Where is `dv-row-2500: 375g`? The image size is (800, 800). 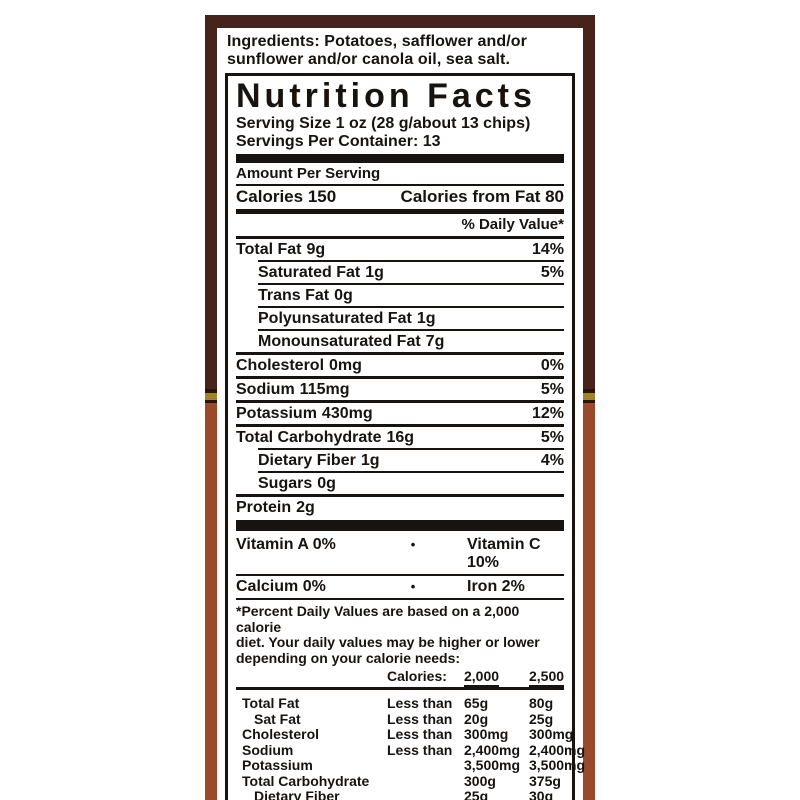
dv-row-2500: 375g is located at coordinates (545, 780).